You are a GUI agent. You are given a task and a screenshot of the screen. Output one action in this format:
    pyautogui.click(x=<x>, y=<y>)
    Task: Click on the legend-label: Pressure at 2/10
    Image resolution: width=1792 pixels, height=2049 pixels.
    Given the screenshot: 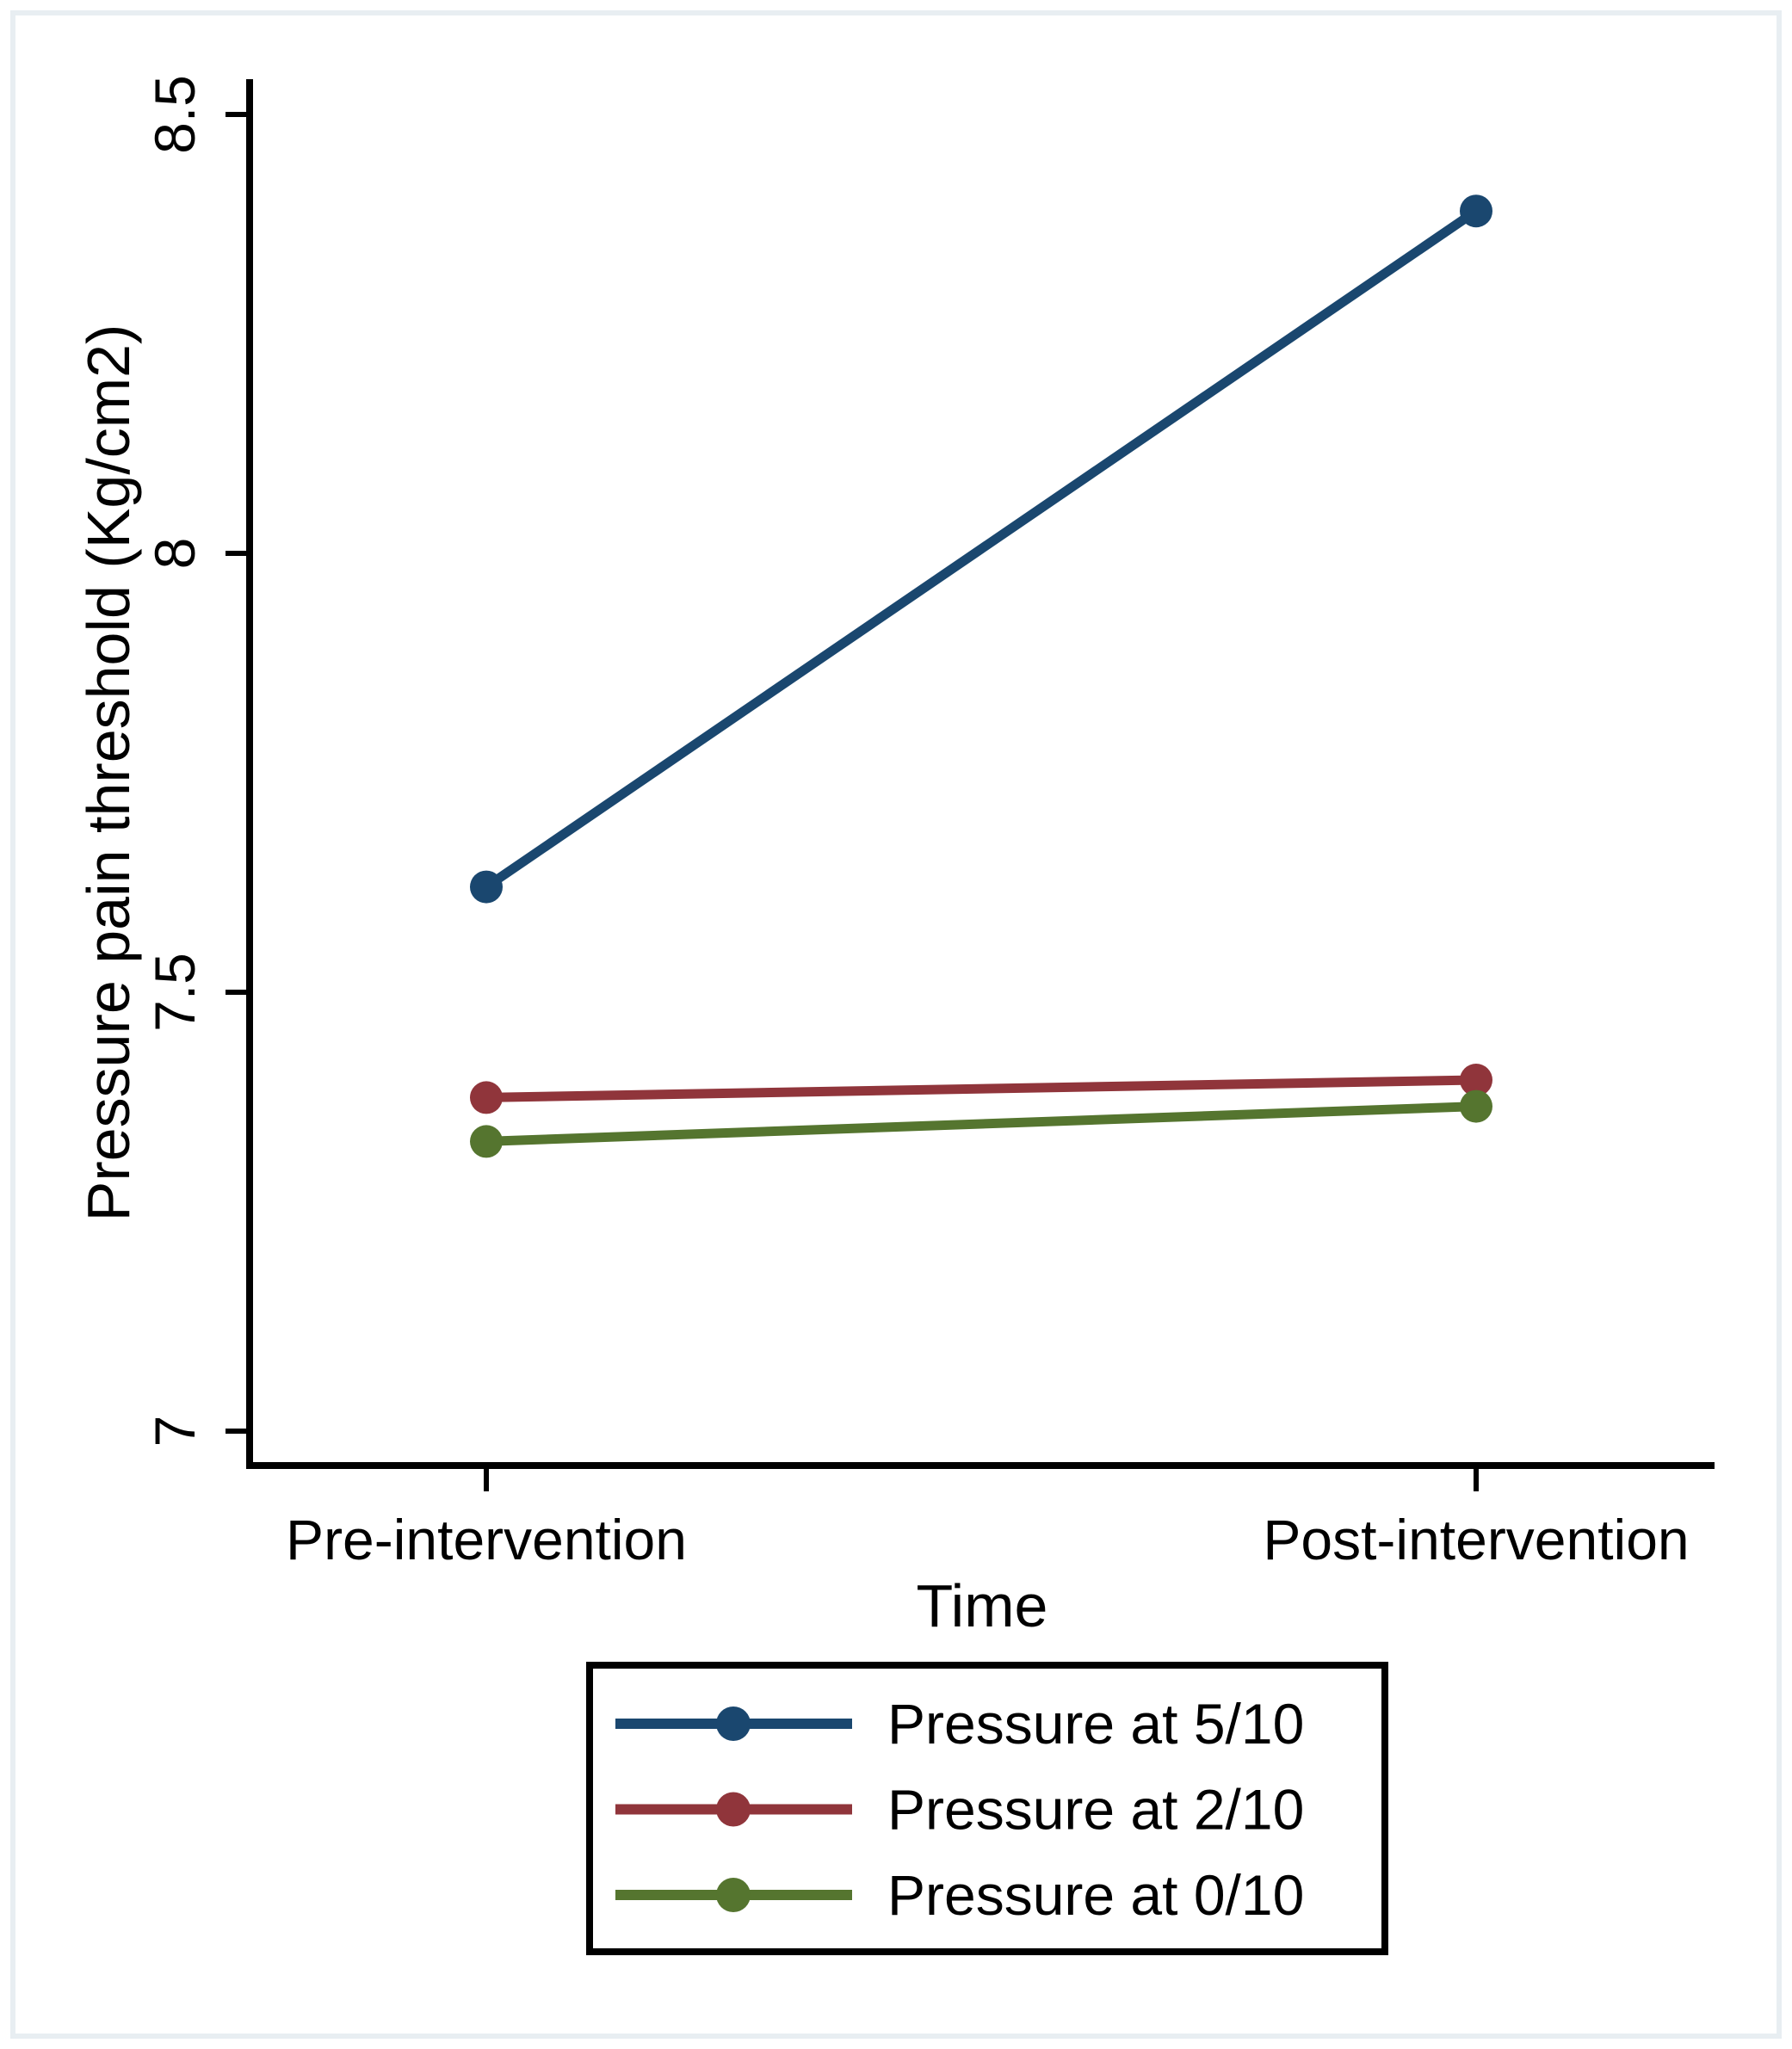 What is the action you would take?
    pyautogui.click(x=1095, y=1810)
    